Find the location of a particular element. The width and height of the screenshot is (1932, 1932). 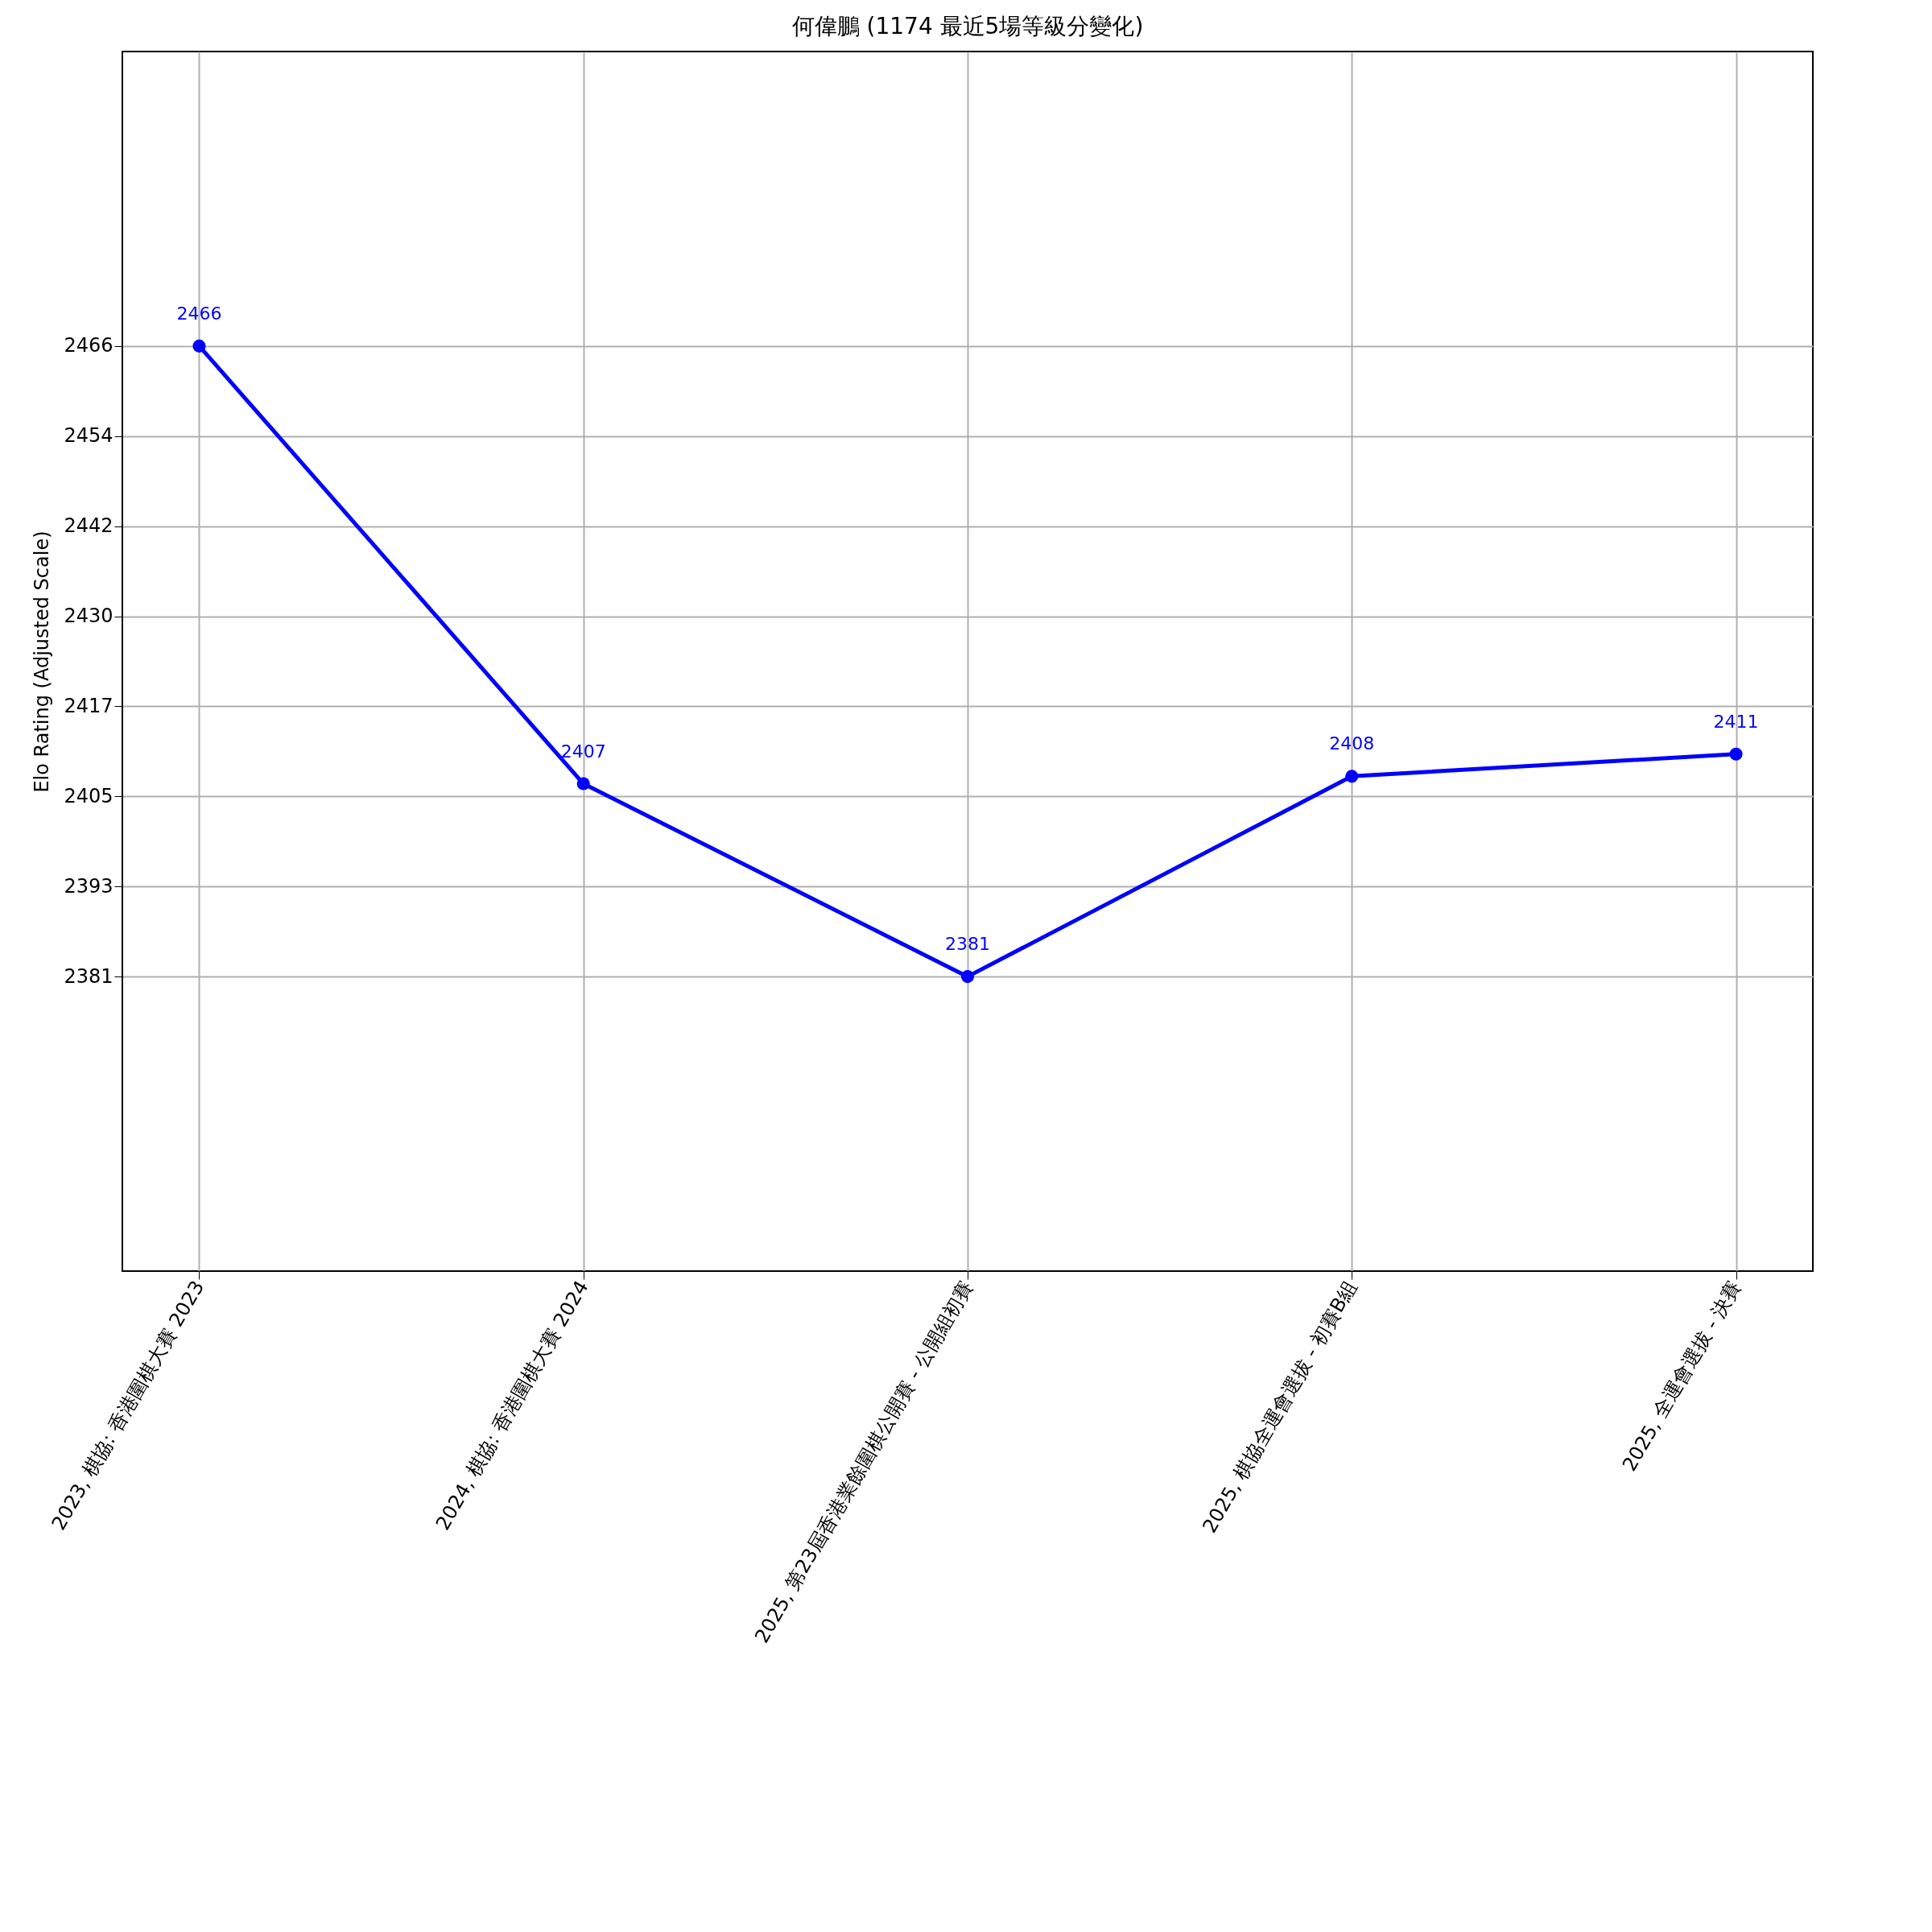

data-label: 2408 is located at coordinates (1352, 743).